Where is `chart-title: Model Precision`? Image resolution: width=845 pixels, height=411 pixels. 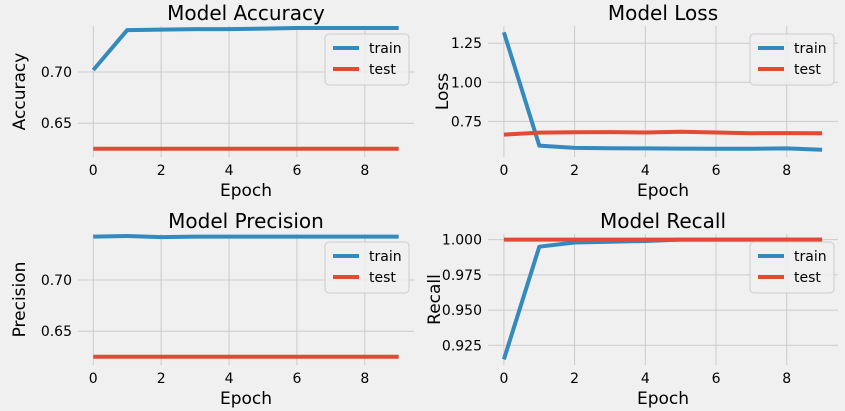
chart-title: Model Precision is located at coordinates (246, 221).